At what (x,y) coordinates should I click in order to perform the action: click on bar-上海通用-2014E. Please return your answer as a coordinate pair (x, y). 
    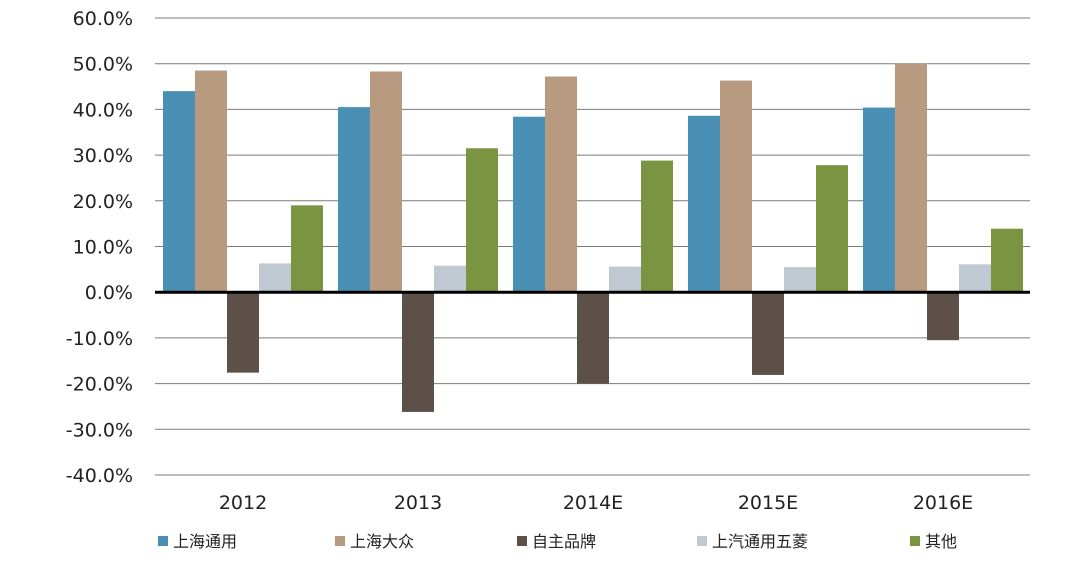
    Looking at the image, I should click on (529, 204).